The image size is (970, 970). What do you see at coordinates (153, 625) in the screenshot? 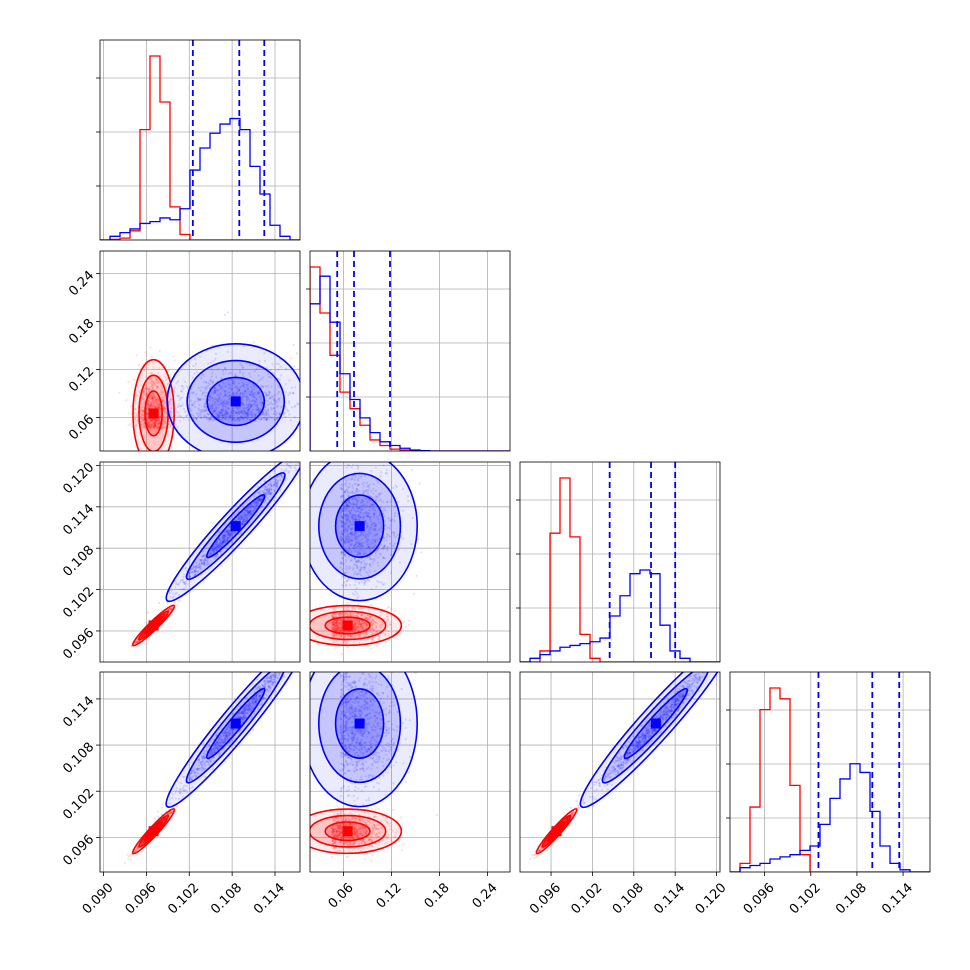
I see `density-peak-red` at bounding box center [153, 625].